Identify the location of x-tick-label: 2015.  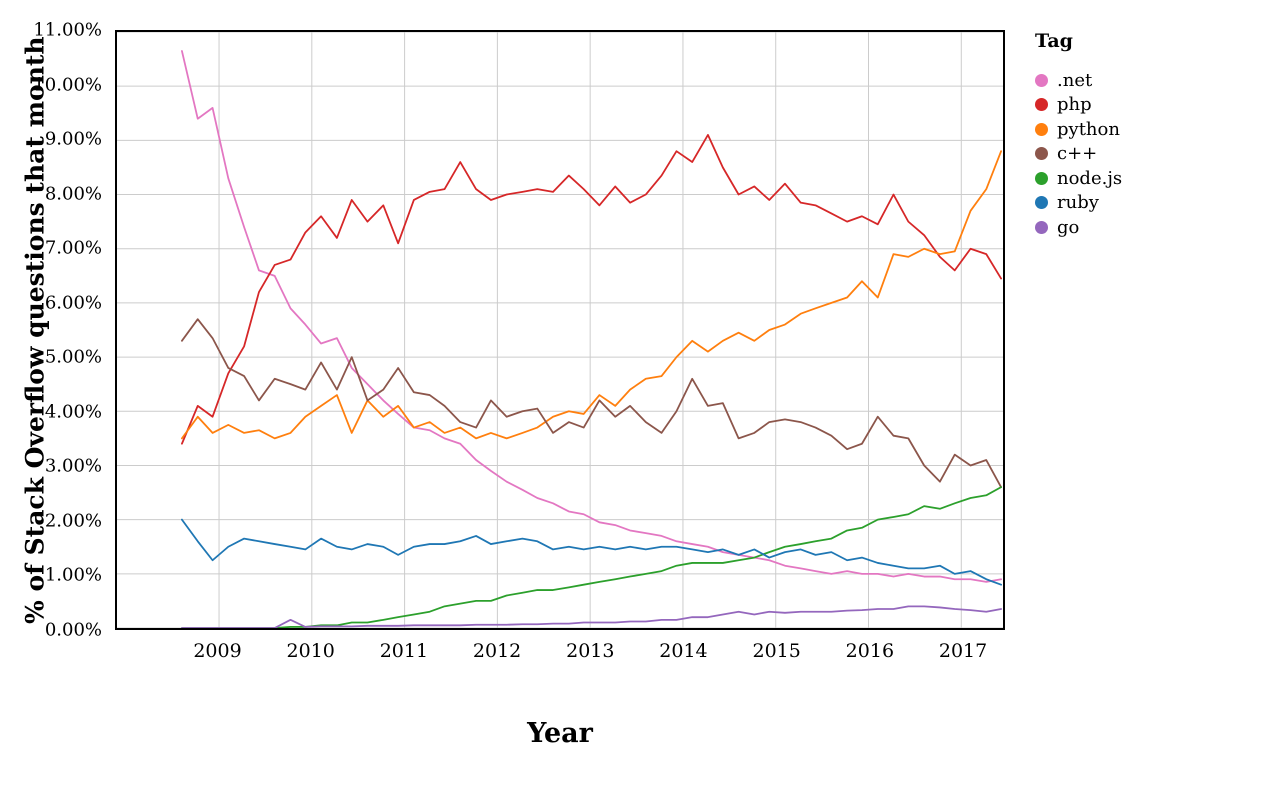
(776, 651).